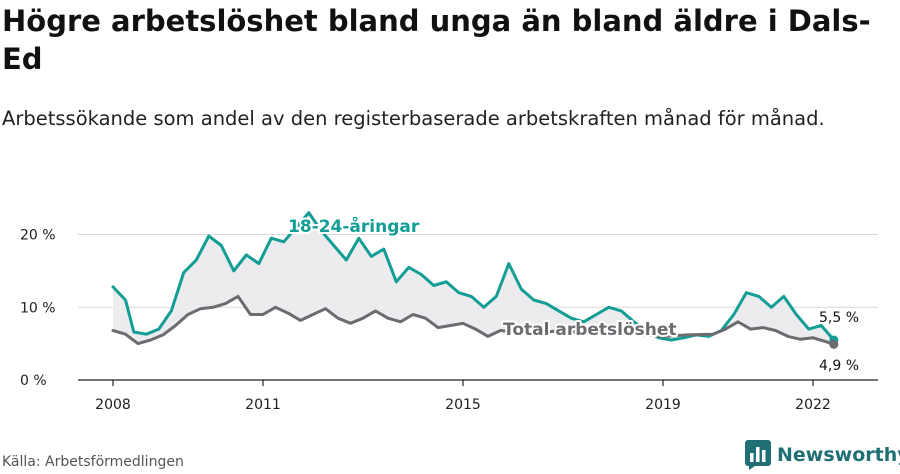  Describe the element at coordinates (113, 405) in the screenshot. I see `x-tick-label: 2008` at that location.